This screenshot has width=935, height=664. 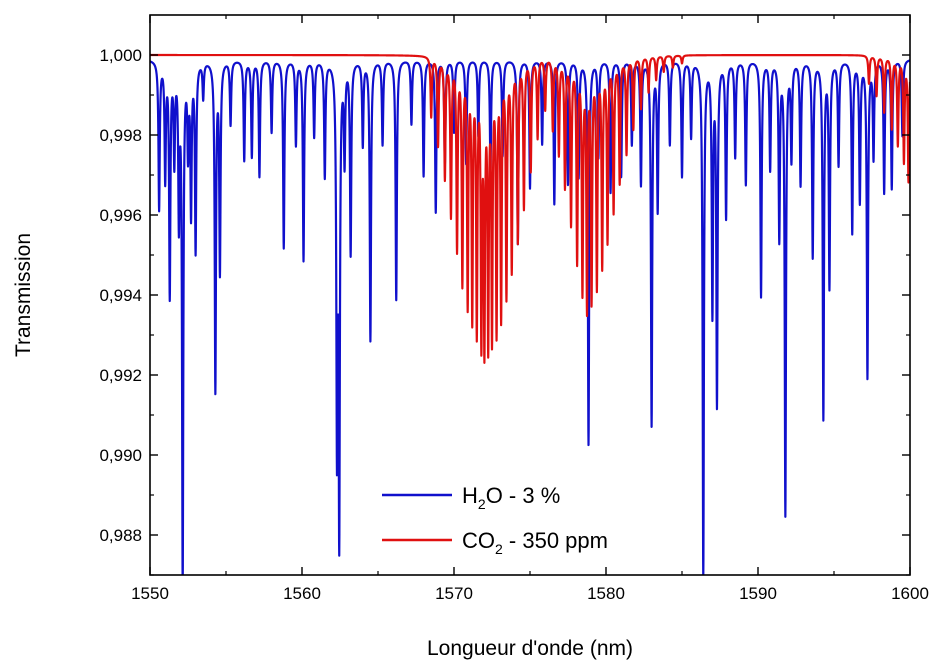 What do you see at coordinates (120, 295) in the screenshot?
I see `y-tick-label: 0,994` at bounding box center [120, 295].